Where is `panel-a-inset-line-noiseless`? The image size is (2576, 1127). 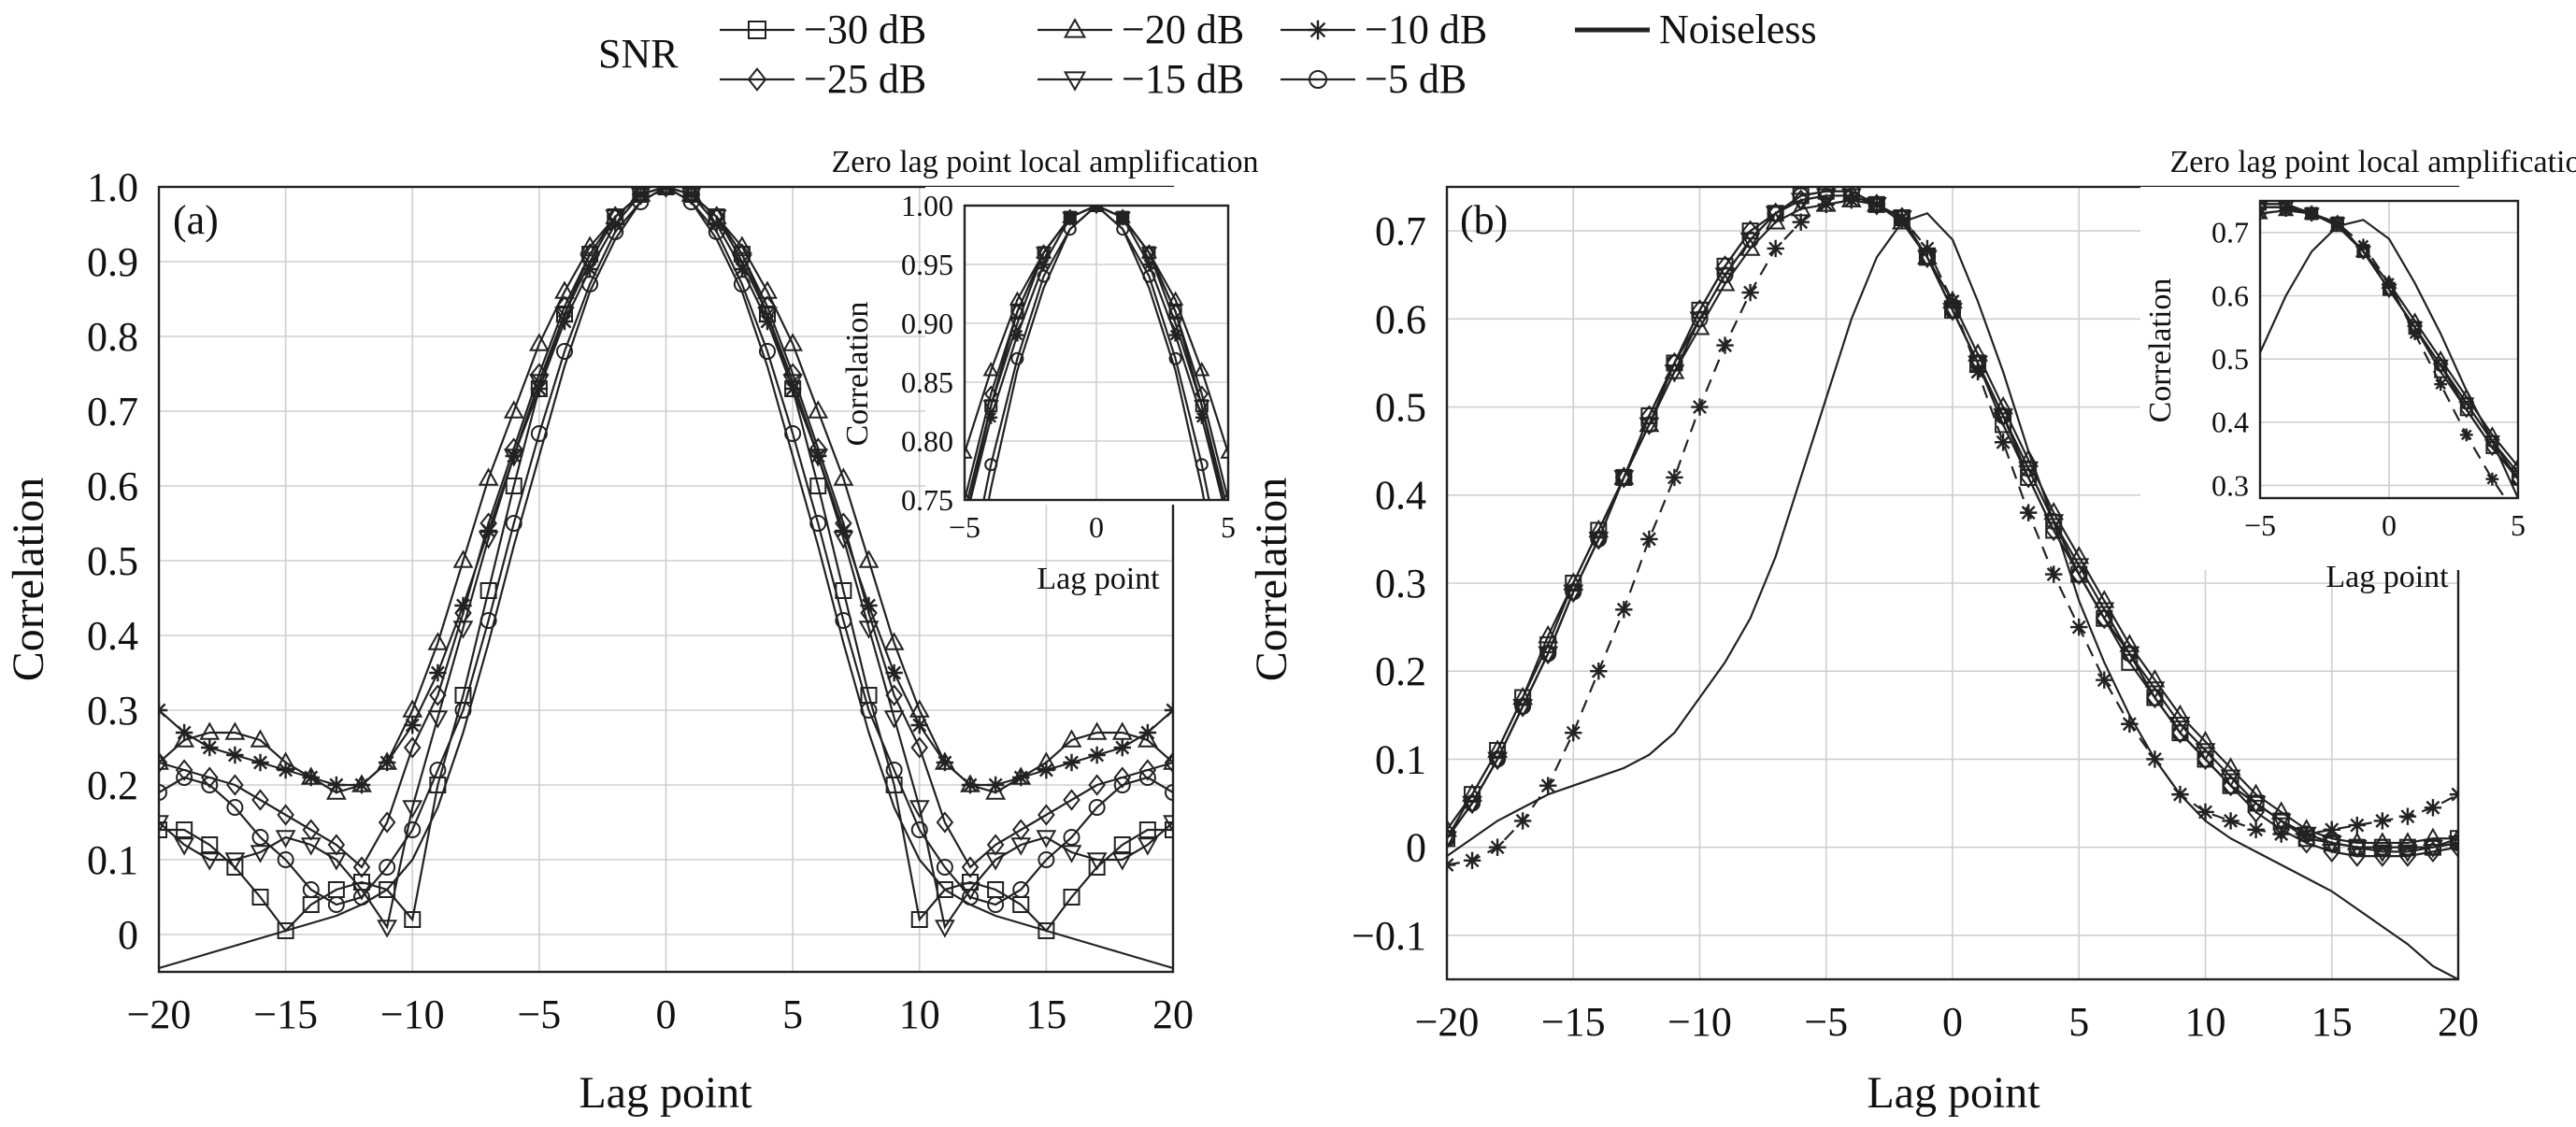 panel-a-inset-line-noiseless is located at coordinates (1096, 353).